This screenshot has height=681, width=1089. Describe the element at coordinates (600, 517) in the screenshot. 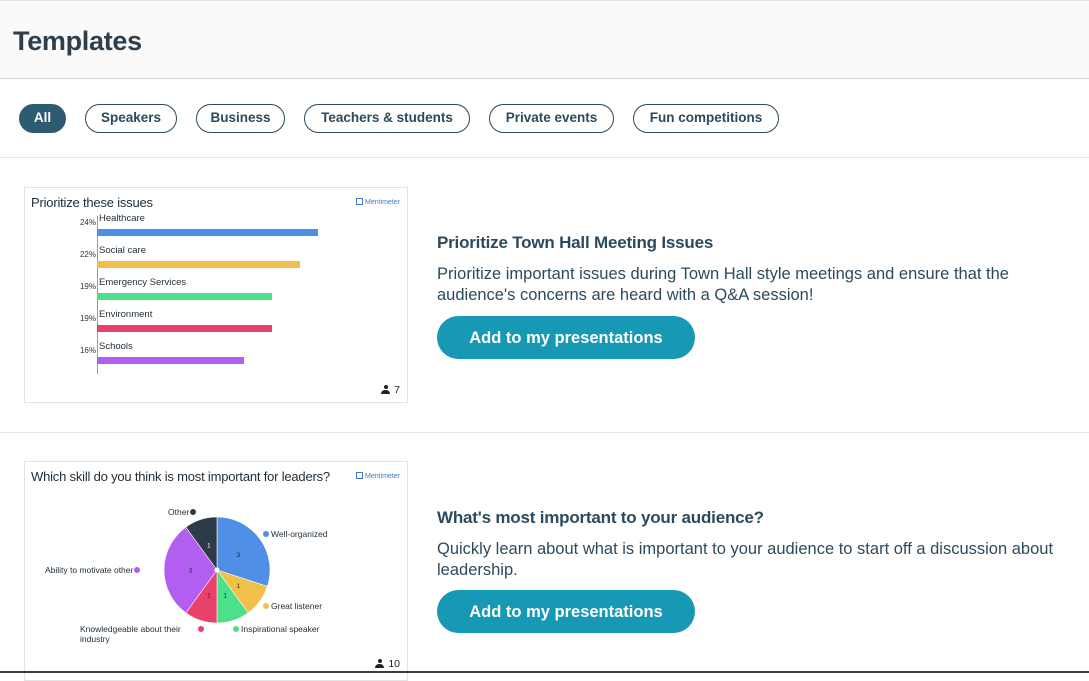

I see `template-title: What's most important to your audience?` at that location.